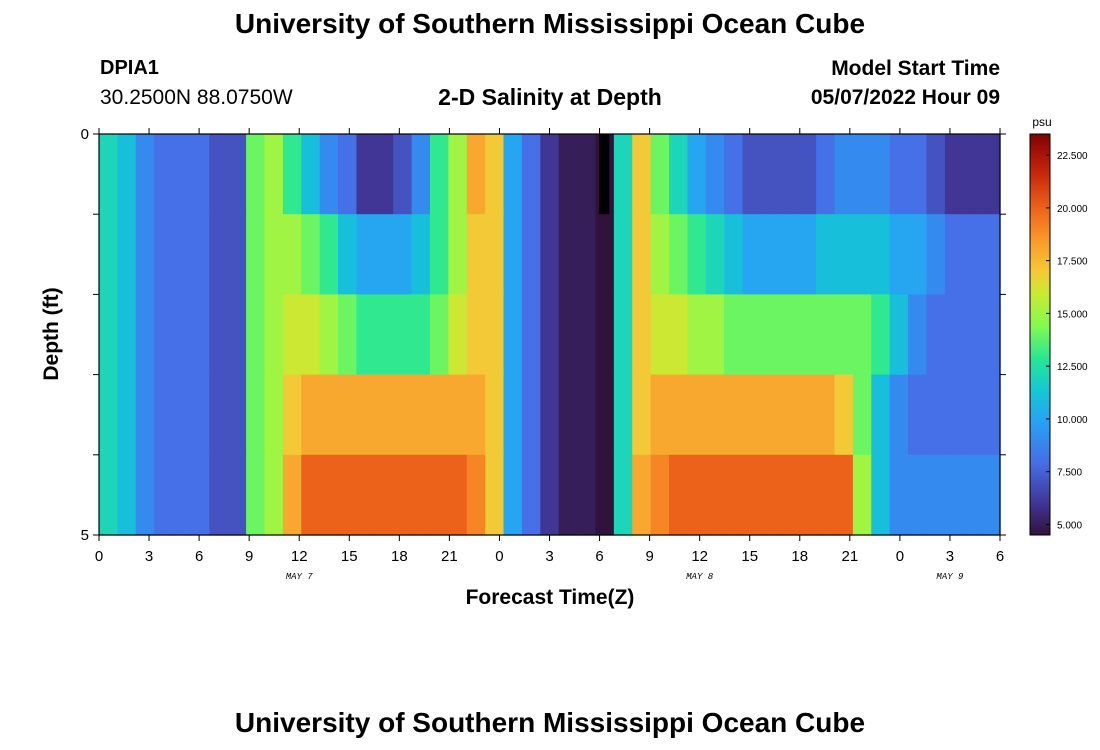  Describe the element at coordinates (699, 556) in the screenshot. I see `x-tick-label: 12` at that location.